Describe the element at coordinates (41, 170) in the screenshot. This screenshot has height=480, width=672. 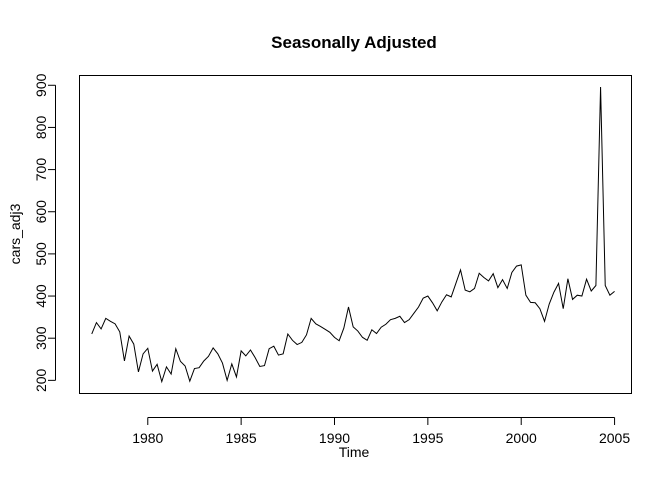
I see `y-tick-label: 700` at that location.